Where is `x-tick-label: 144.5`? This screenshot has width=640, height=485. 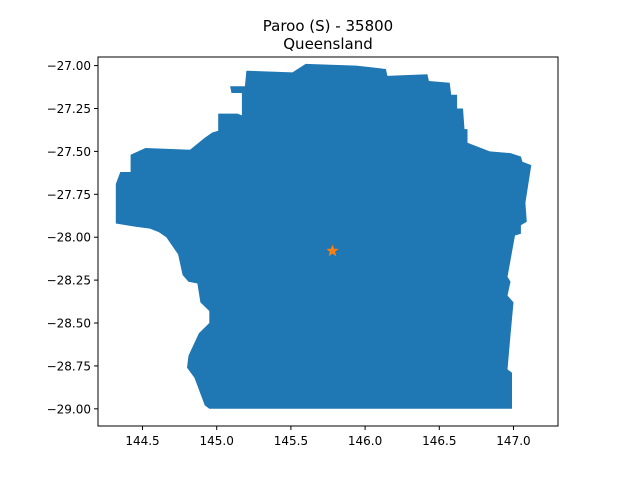 x-tick-label: 144.5 is located at coordinates (142, 441).